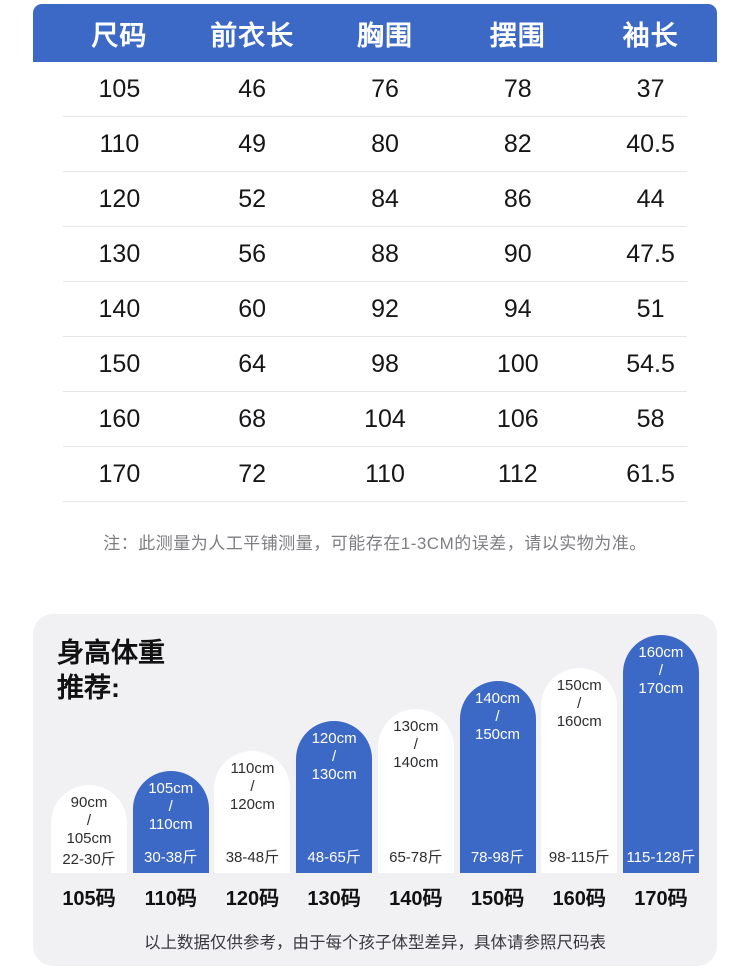 This screenshot has height=972, width=750. I want to click on header-cell-chest: 胸围, so click(384, 35).